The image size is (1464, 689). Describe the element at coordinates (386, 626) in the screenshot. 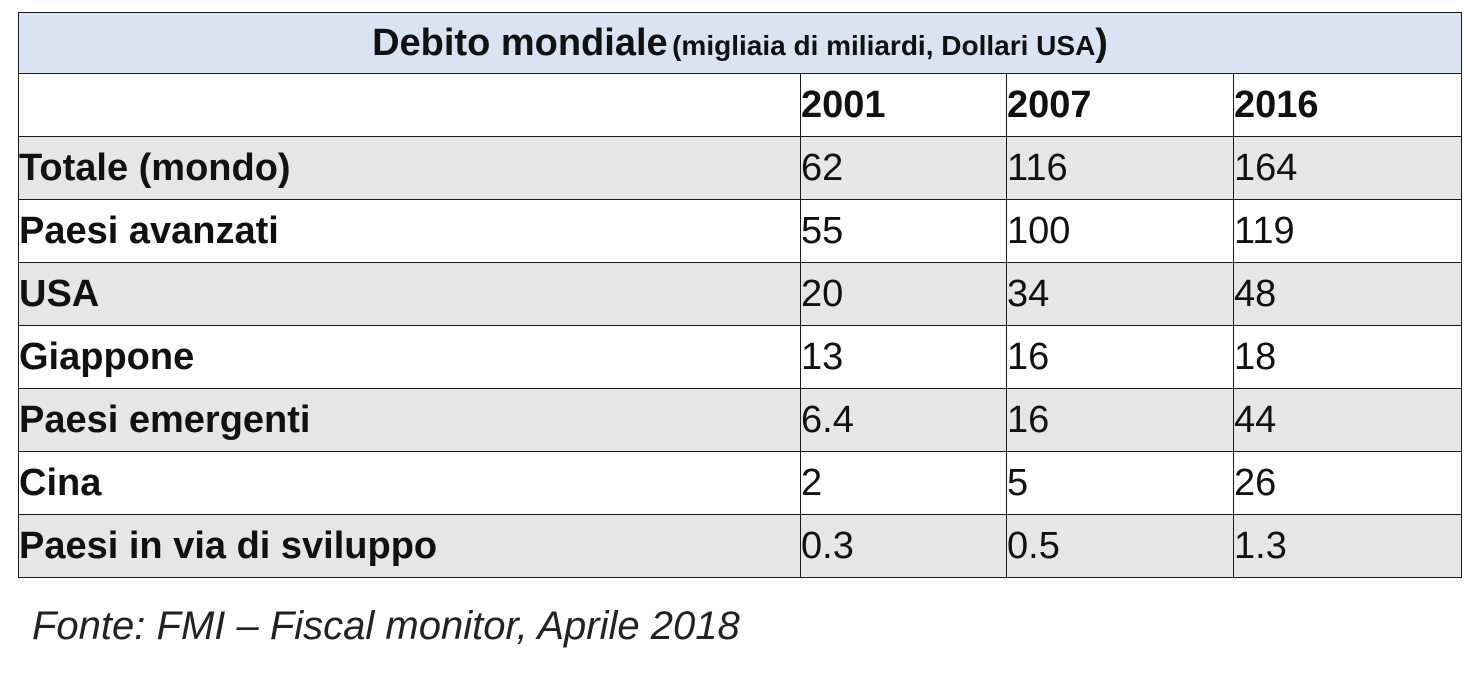

I see `source-note: Fonte: FMI – Fiscal monitor, Aprile 2018` at that location.